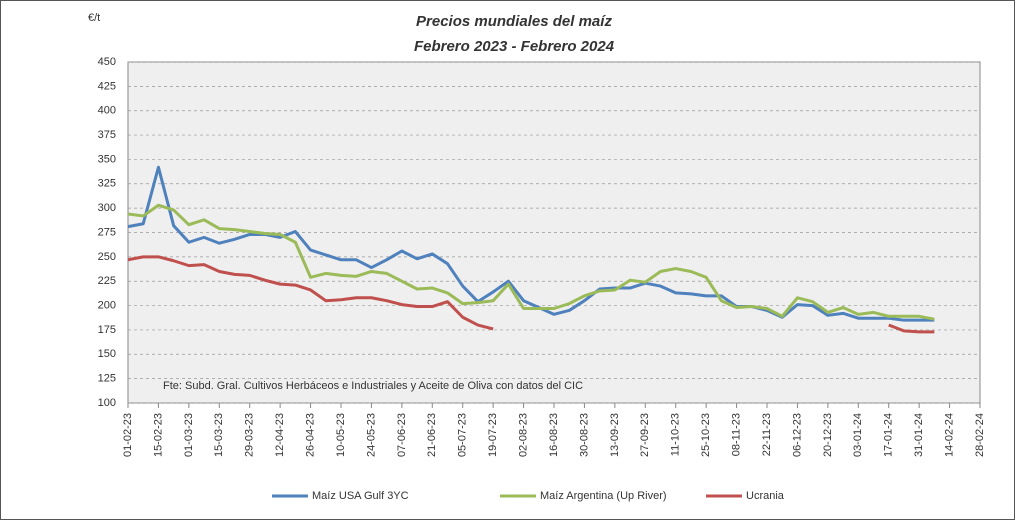 This screenshot has height=526, width=1016. I want to click on x-tick-label: 11-10-23, so click(676, 434).